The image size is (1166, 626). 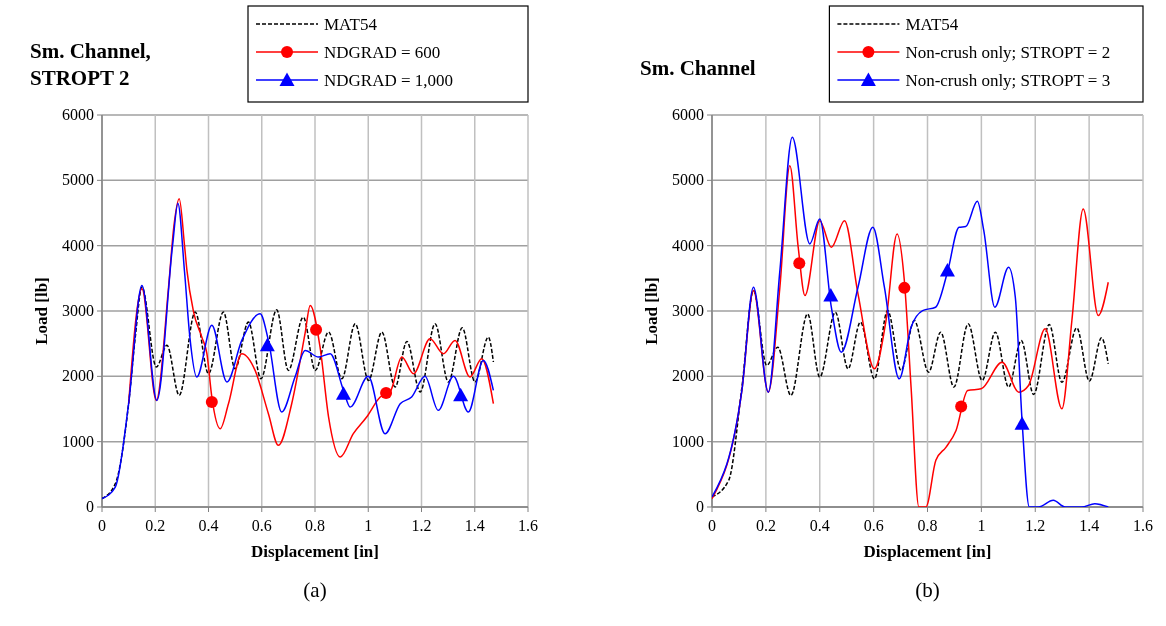 What do you see at coordinates (1008, 52) in the screenshot?
I see `legend-label: Non-crush only; STROPT = 2` at bounding box center [1008, 52].